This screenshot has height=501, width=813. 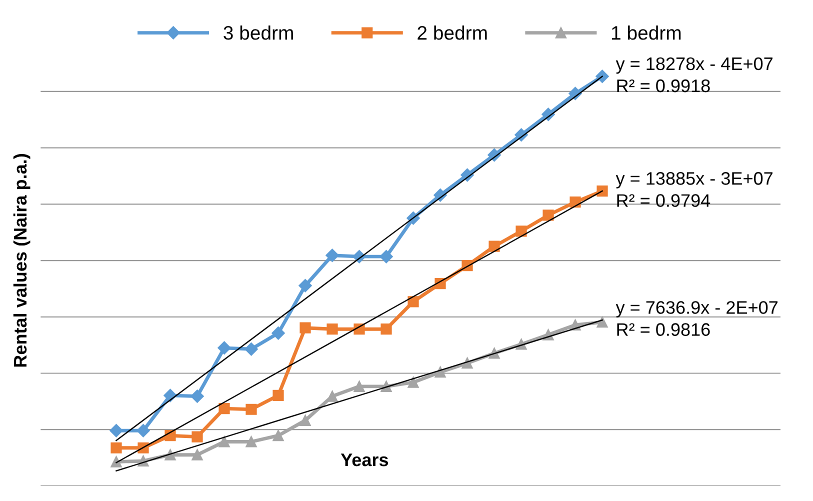 I want to click on text: y = 13885x - 3E+07 R² = 0.9794, so click(x=694, y=189).